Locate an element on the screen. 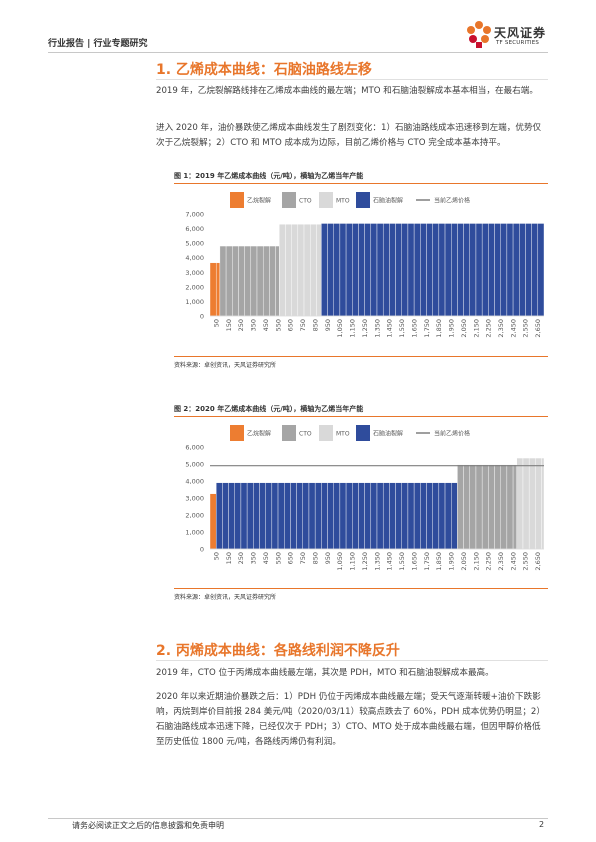 This screenshot has width=596, height=842. x-tick-label: 1,550 is located at coordinates (402, 561).